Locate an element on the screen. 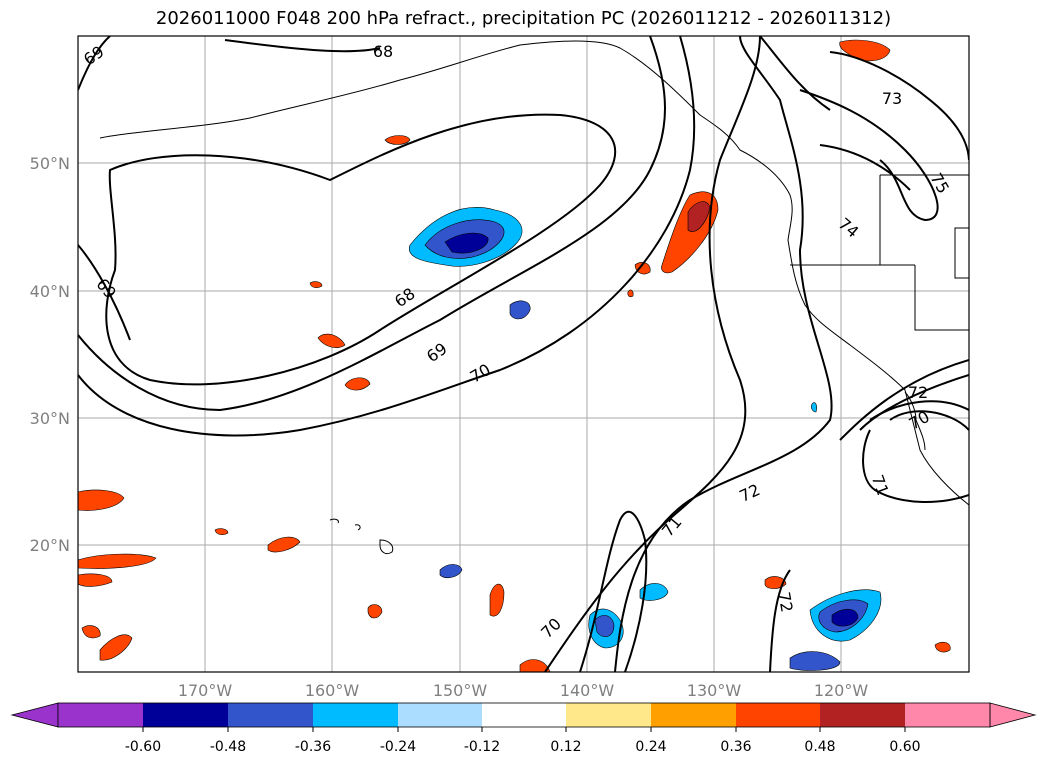  lon-label-140w: 140°W is located at coordinates (587, 690).